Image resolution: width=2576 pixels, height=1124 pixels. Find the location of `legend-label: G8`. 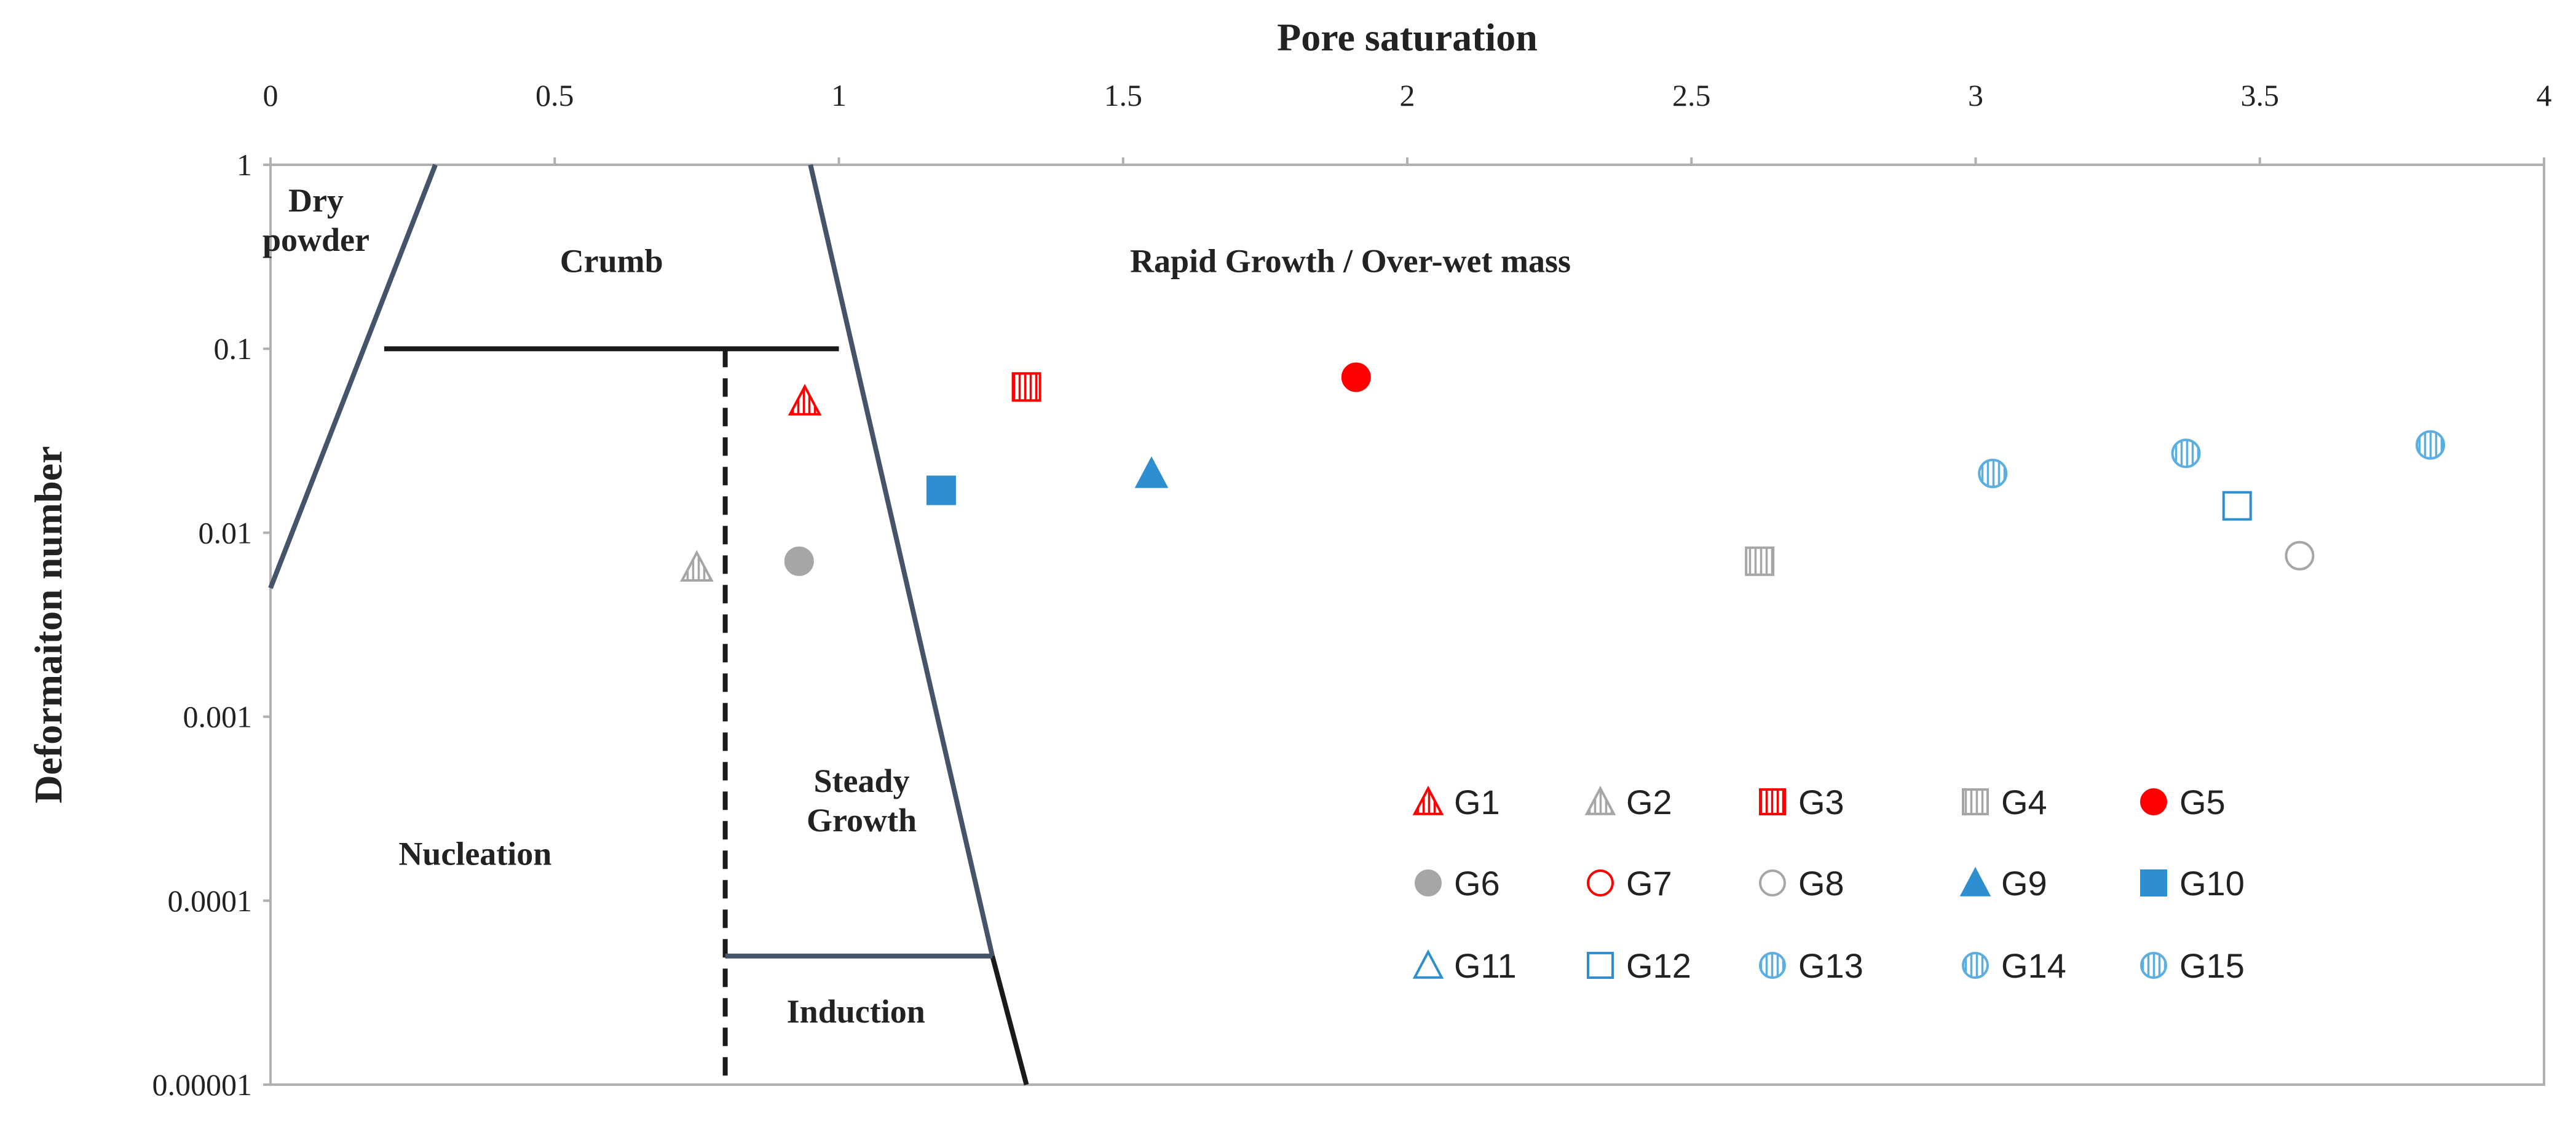

legend-label: G8 is located at coordinates (1821, 883).